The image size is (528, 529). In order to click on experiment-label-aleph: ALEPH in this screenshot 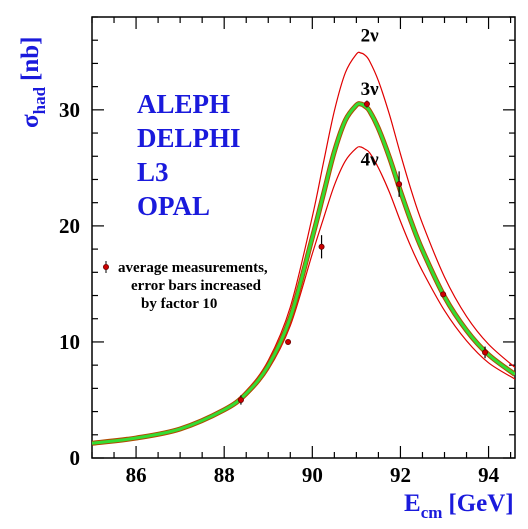, I will do `click(183, 104)`.